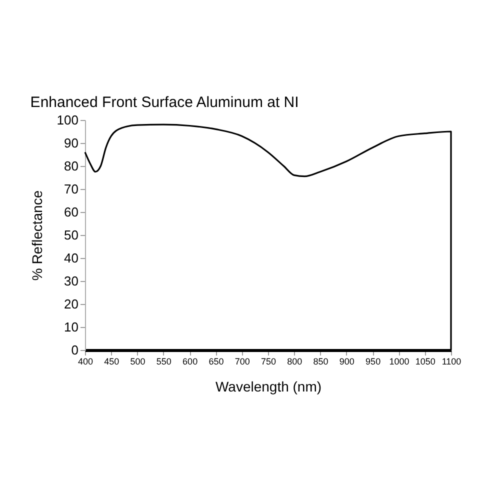 Image resolution: width=500 pixels, height=493 pixels. Describe the element at coordinates (373, 361) in the screenshot. I see `x-tick-label: 950` at that location.